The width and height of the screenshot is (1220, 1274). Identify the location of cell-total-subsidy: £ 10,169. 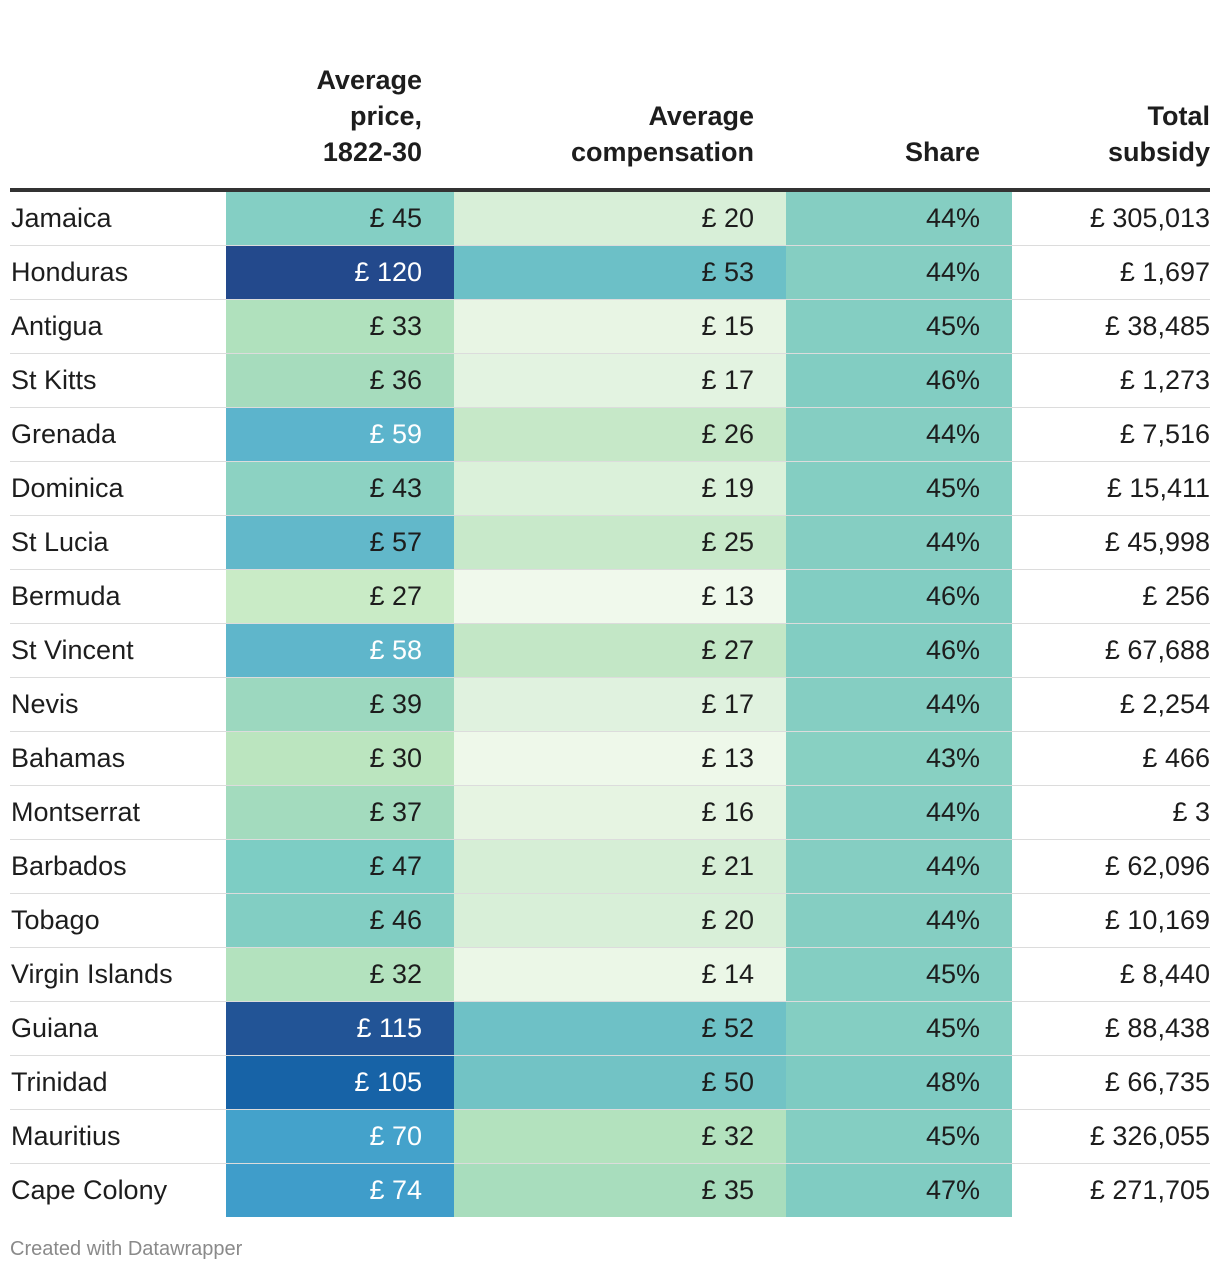
(1111, 920).